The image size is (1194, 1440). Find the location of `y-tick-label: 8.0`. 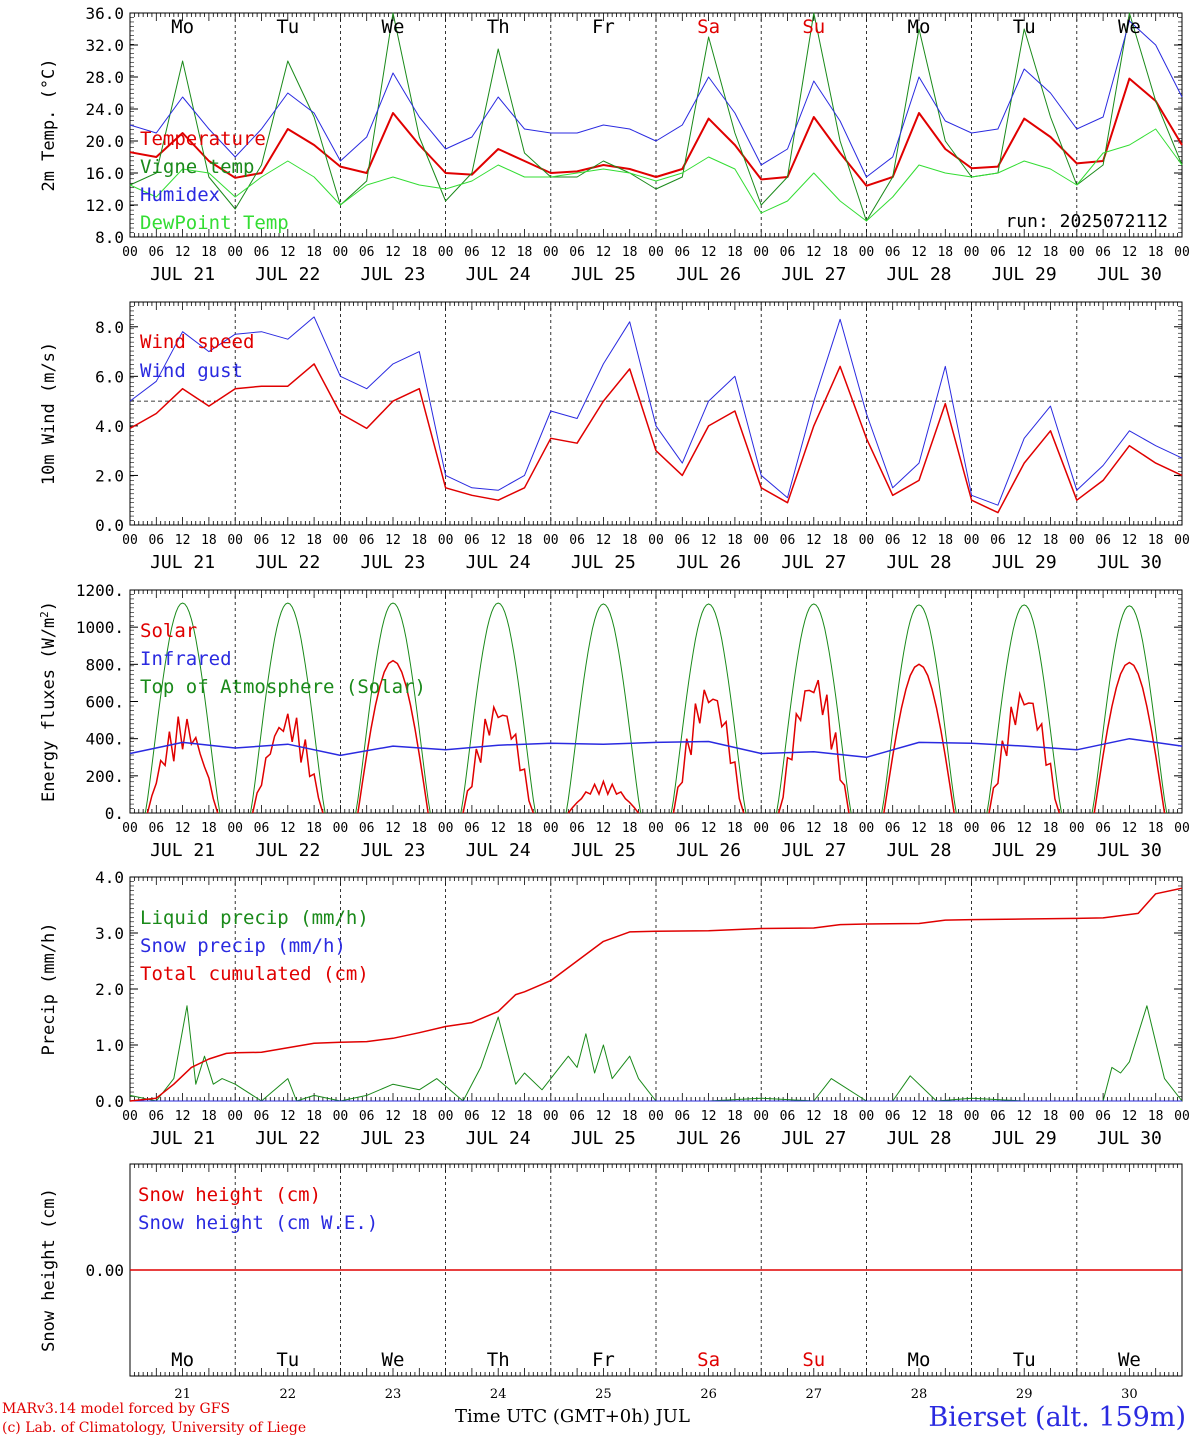

y-tick-label: 8.0 is located at coordinates (109, 237).